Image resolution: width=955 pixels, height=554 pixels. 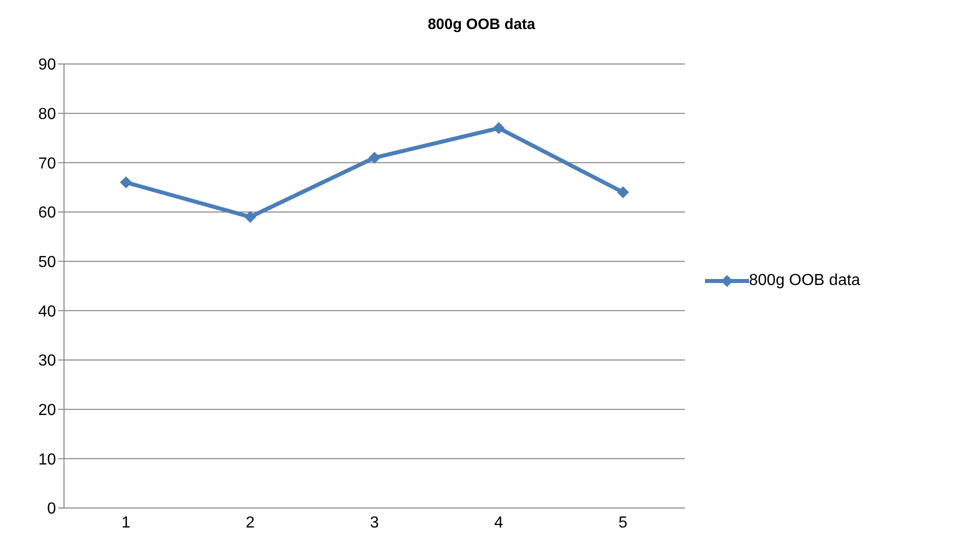 What do you see at coordinates (47, 263) in the screenshot?
I see `y-tick-label: 50` at bounding box center [47, 263].